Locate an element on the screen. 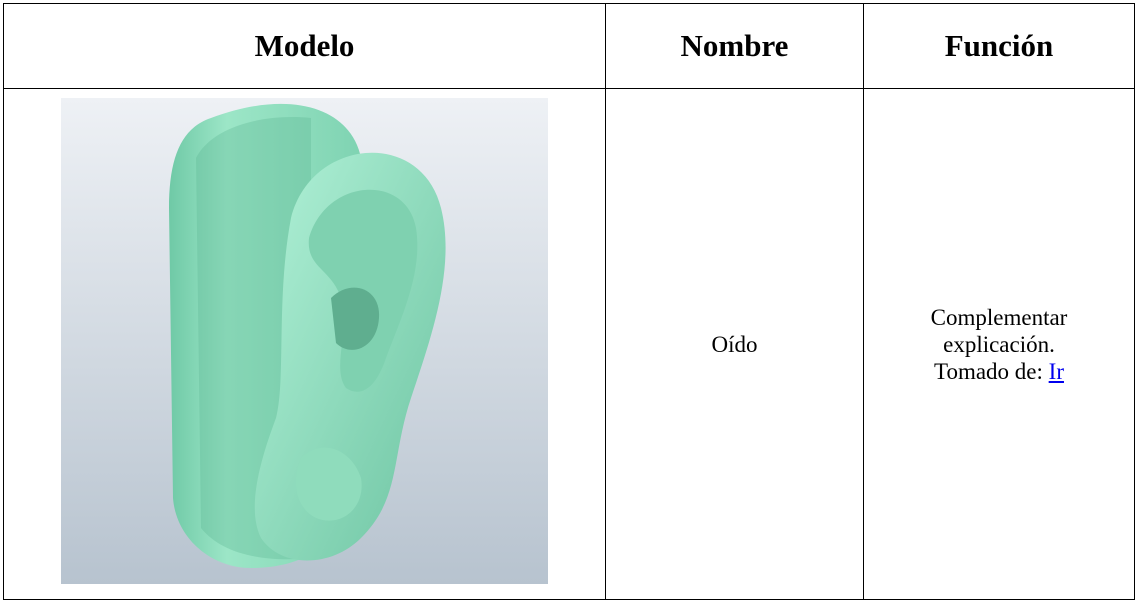  header-cell: Nombre is located at coordinates (734, 46).